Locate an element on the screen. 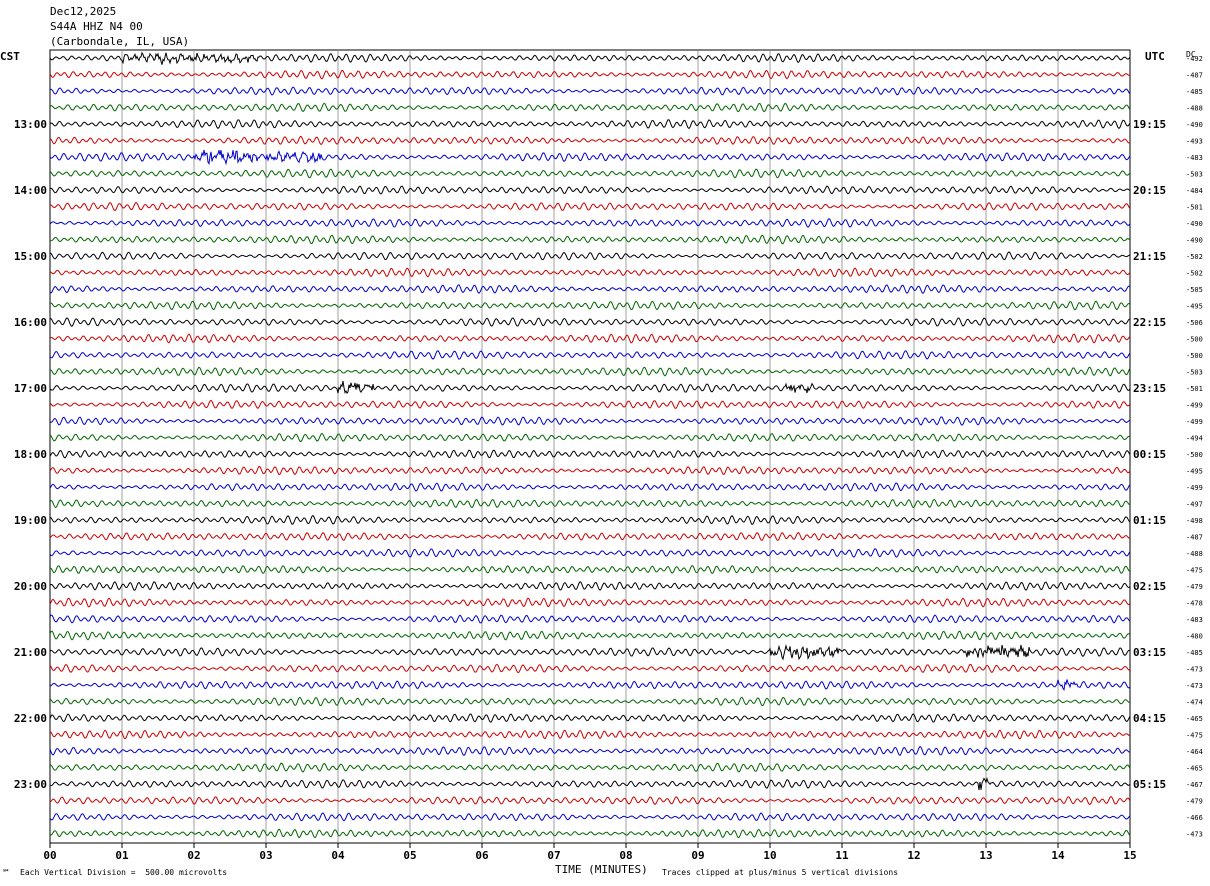  left-hour-label: 19:00 is located at coordinates (30, 520).